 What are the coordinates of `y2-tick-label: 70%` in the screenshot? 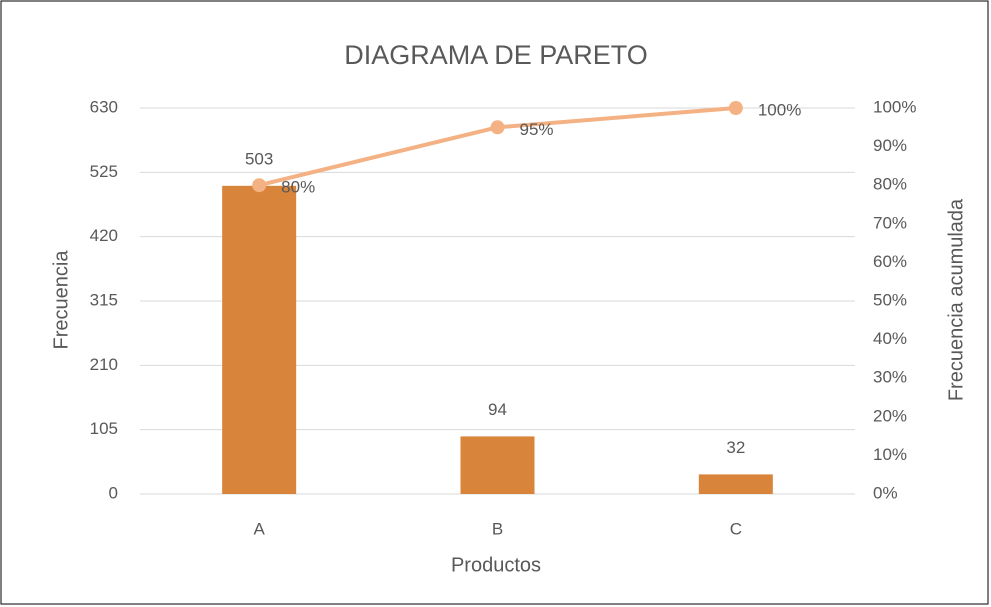 It's located at (890, 222).